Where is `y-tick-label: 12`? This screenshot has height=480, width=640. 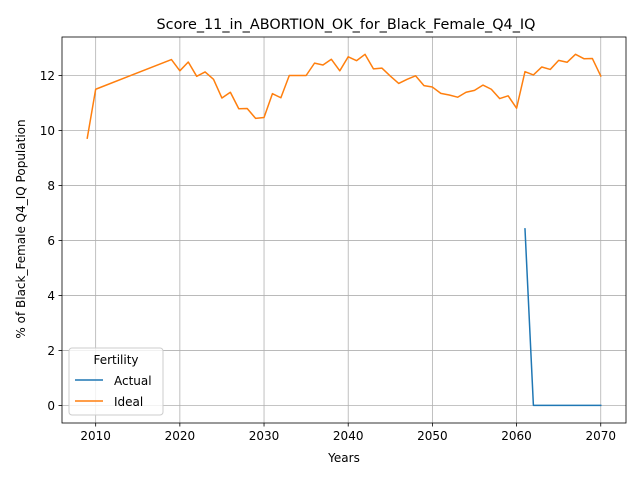 y-tick-label: 12 is located at coordinates (47, 76).